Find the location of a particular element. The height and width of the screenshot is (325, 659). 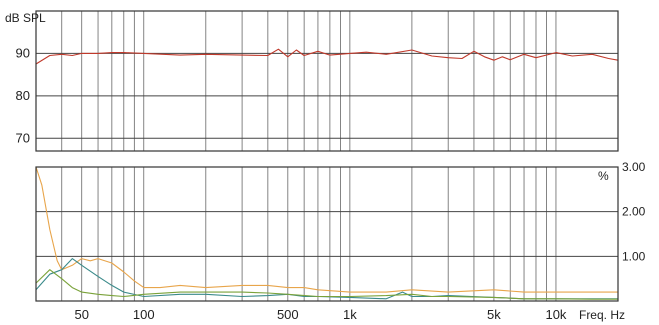

distortion-xtick-labels: 50 100 500 1k 5k 10k is located at coordinates (320, 314).